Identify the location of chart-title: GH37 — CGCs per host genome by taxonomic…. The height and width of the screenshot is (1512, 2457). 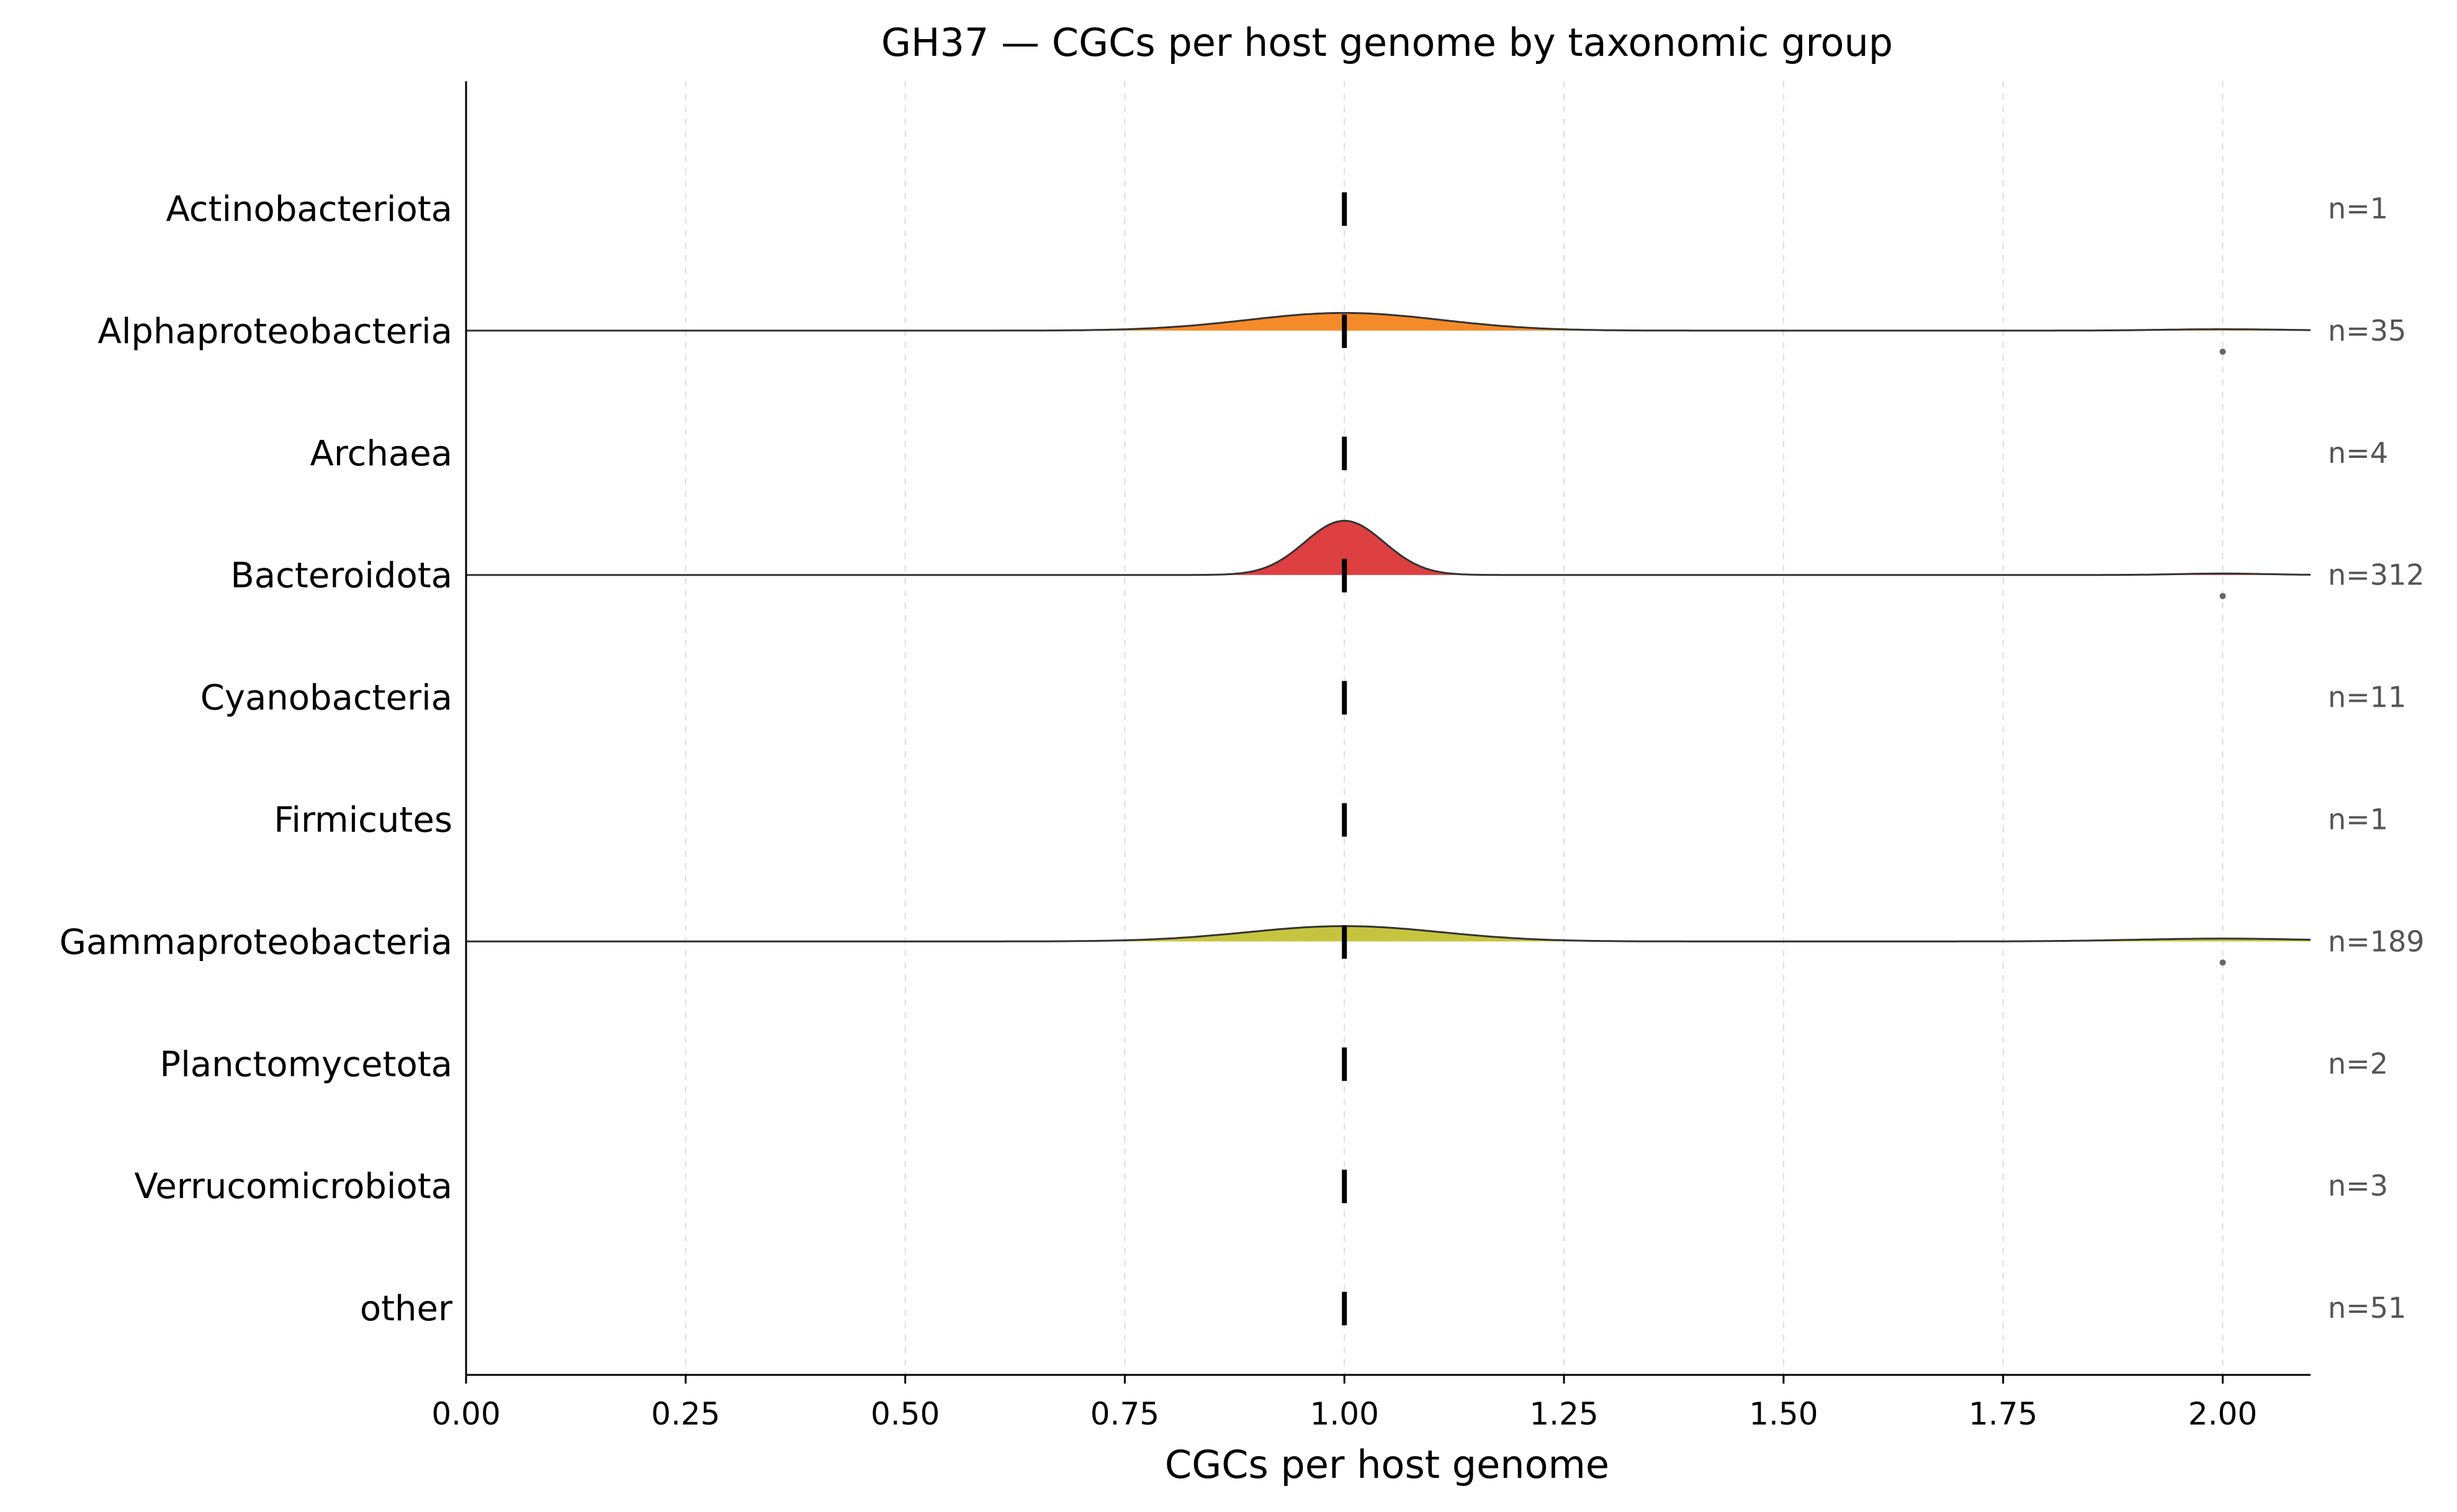
(1387, 42).